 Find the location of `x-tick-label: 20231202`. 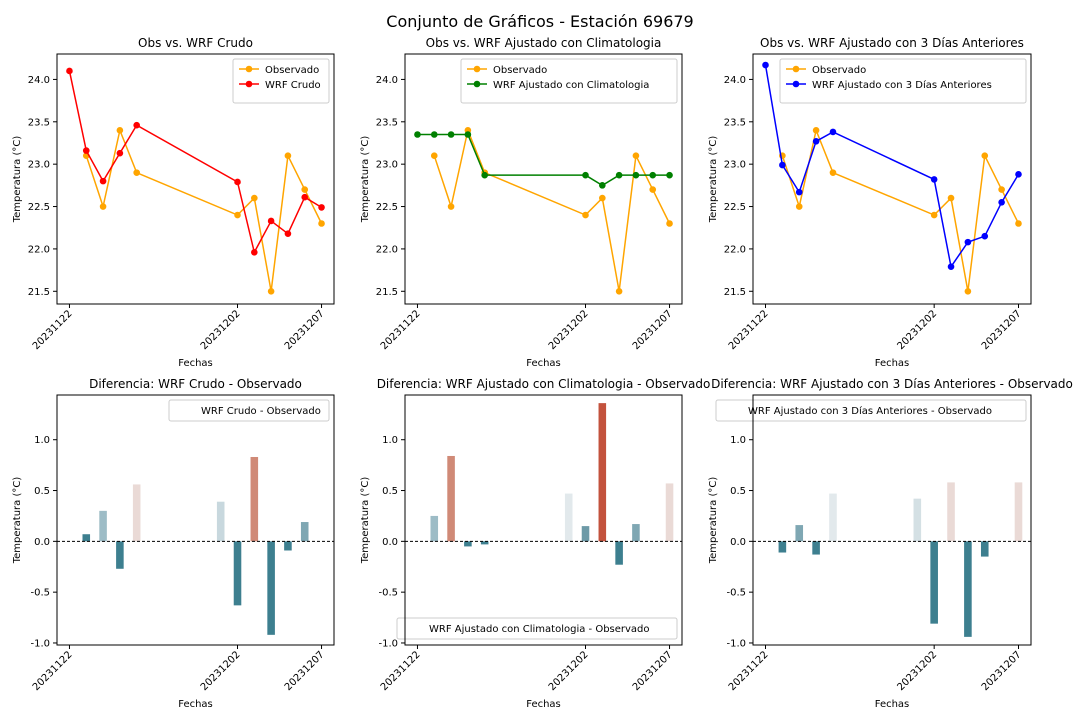

x-tick-label: 20231202 is located at coordinates (569, 330).